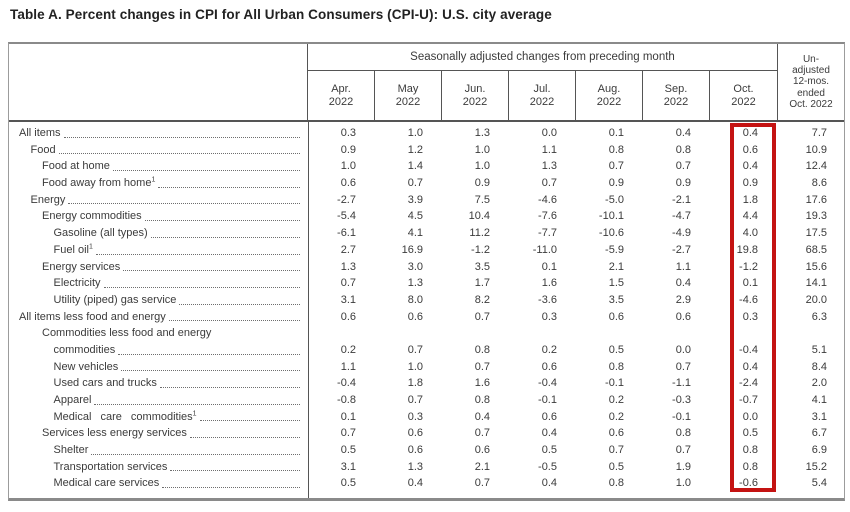 Image resolution: width=850 pixels, height=512 pixels. Describe the element at coordinates (549, 266) in the screenshot. I see `value-cell: 0.1` at that location.